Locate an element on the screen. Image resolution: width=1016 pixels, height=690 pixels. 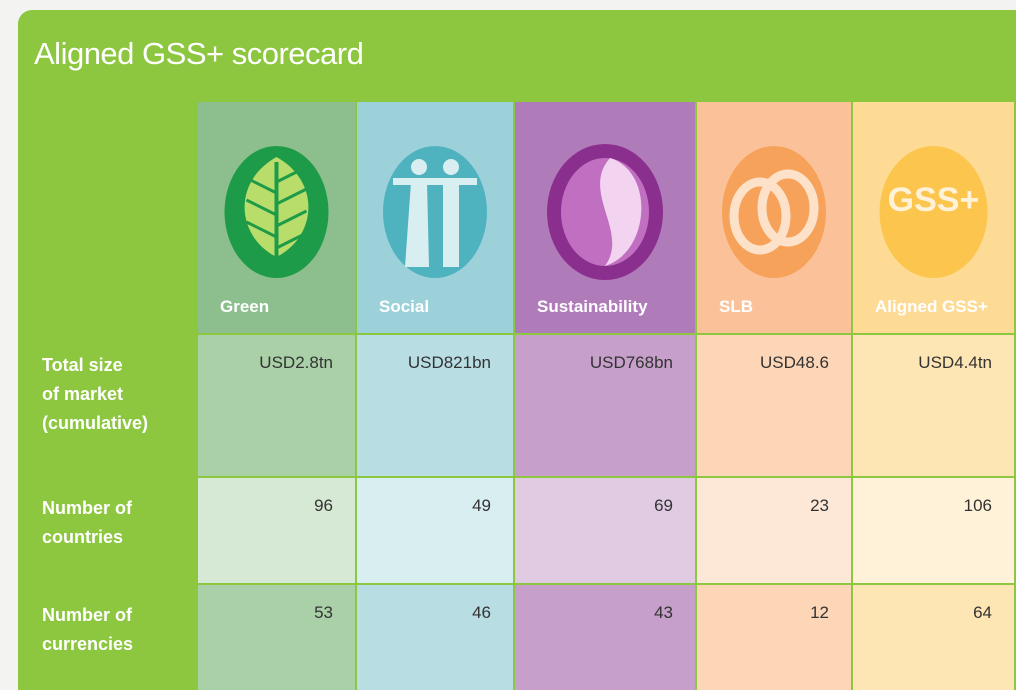
table-cell: USD48.6 is located at coordinates (774, 405).